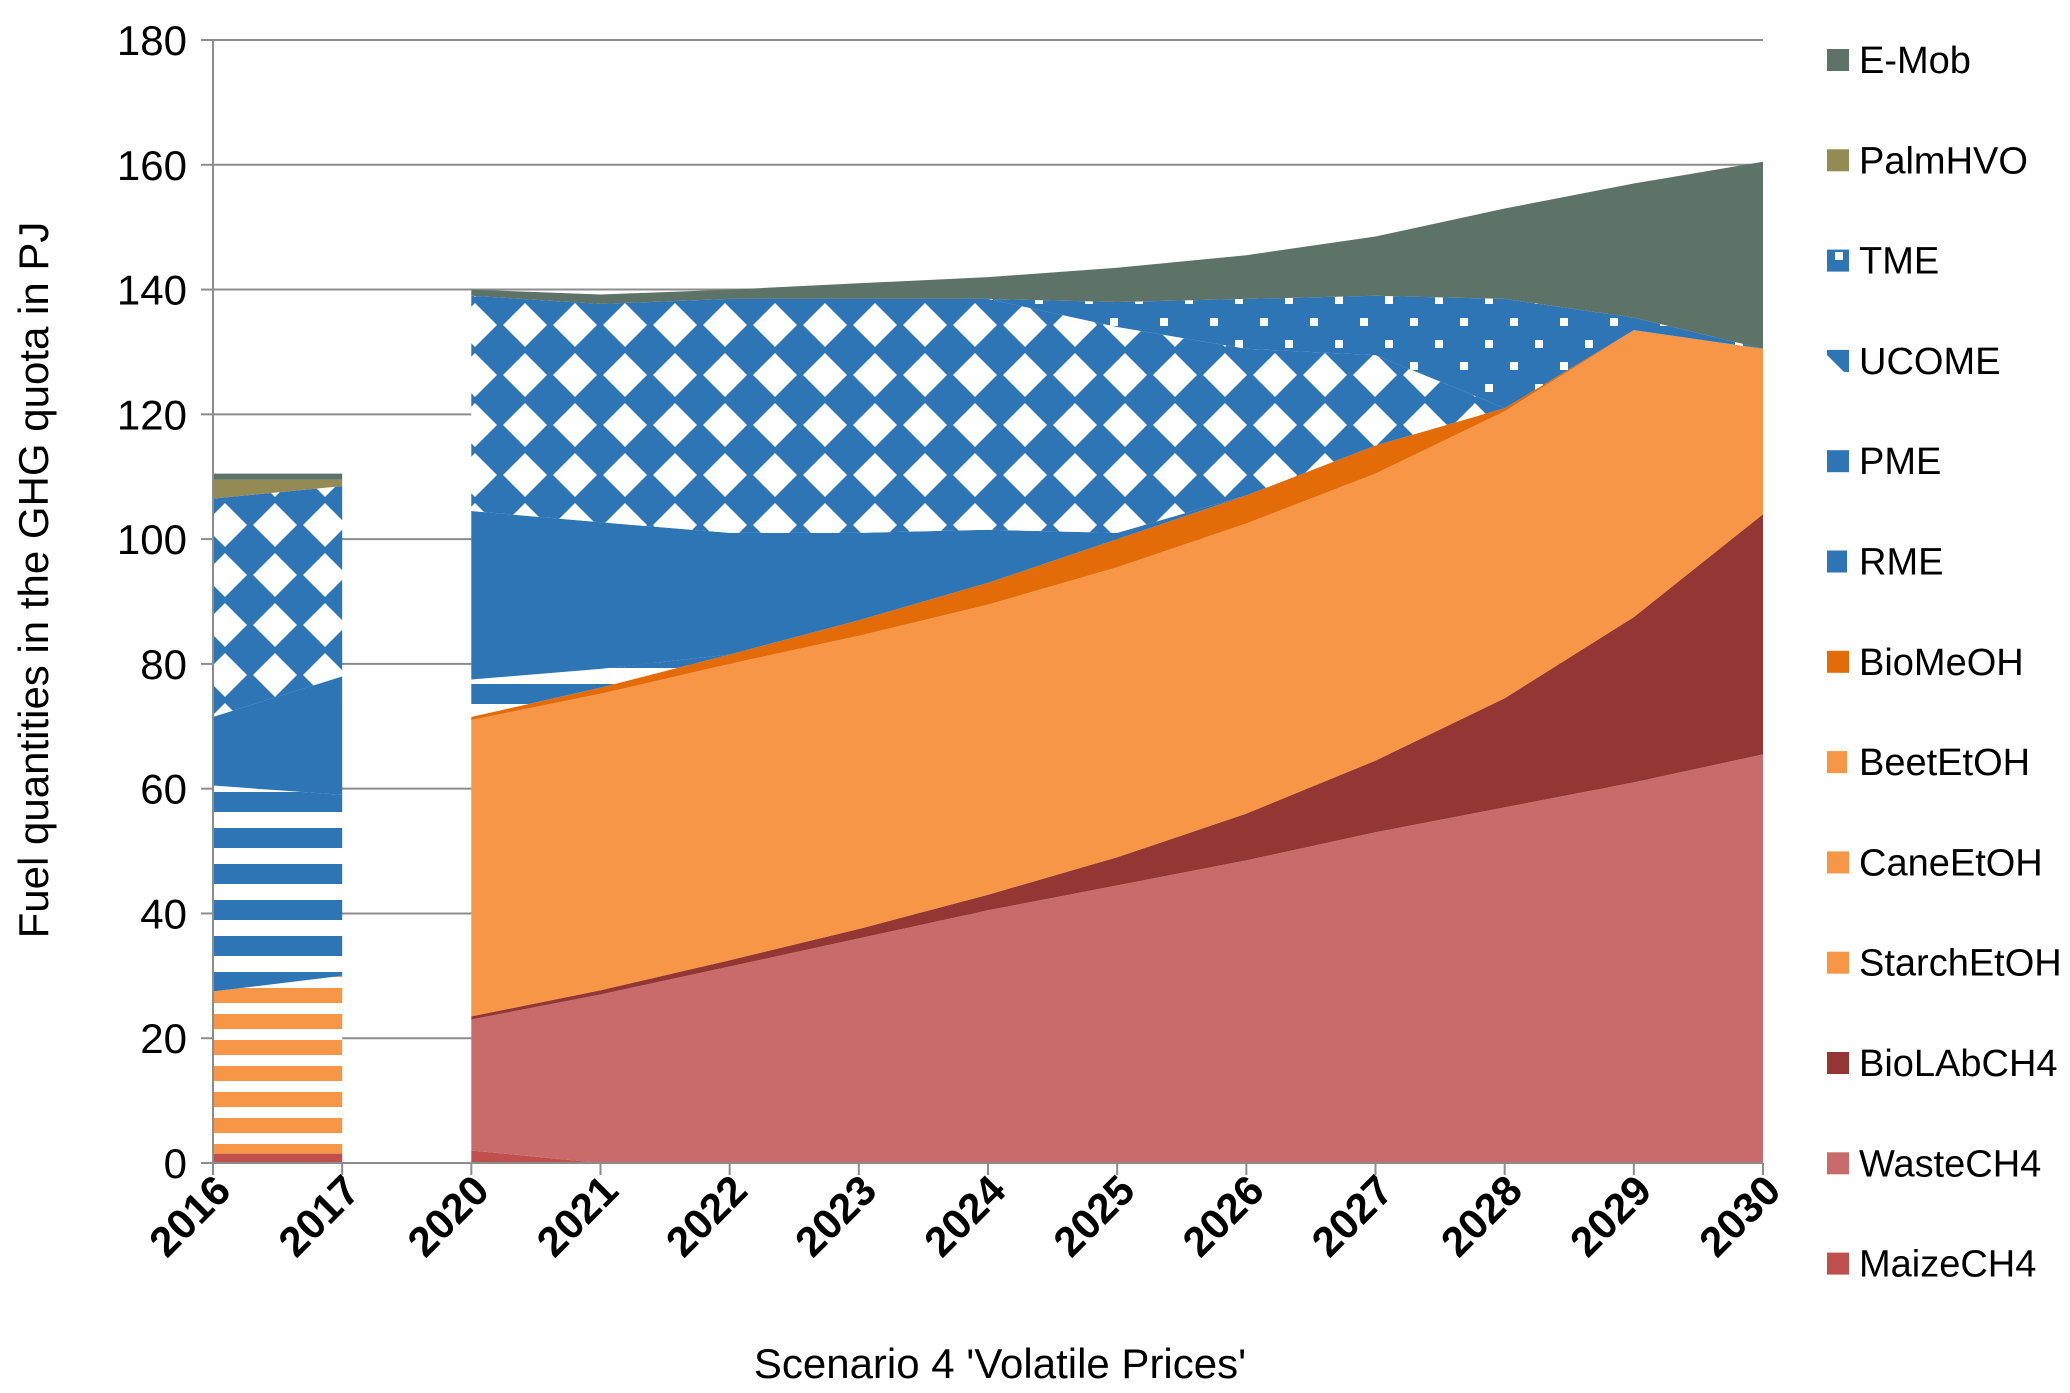  I want to click on legend-swatch-caneetoh, so click(1838, 862).